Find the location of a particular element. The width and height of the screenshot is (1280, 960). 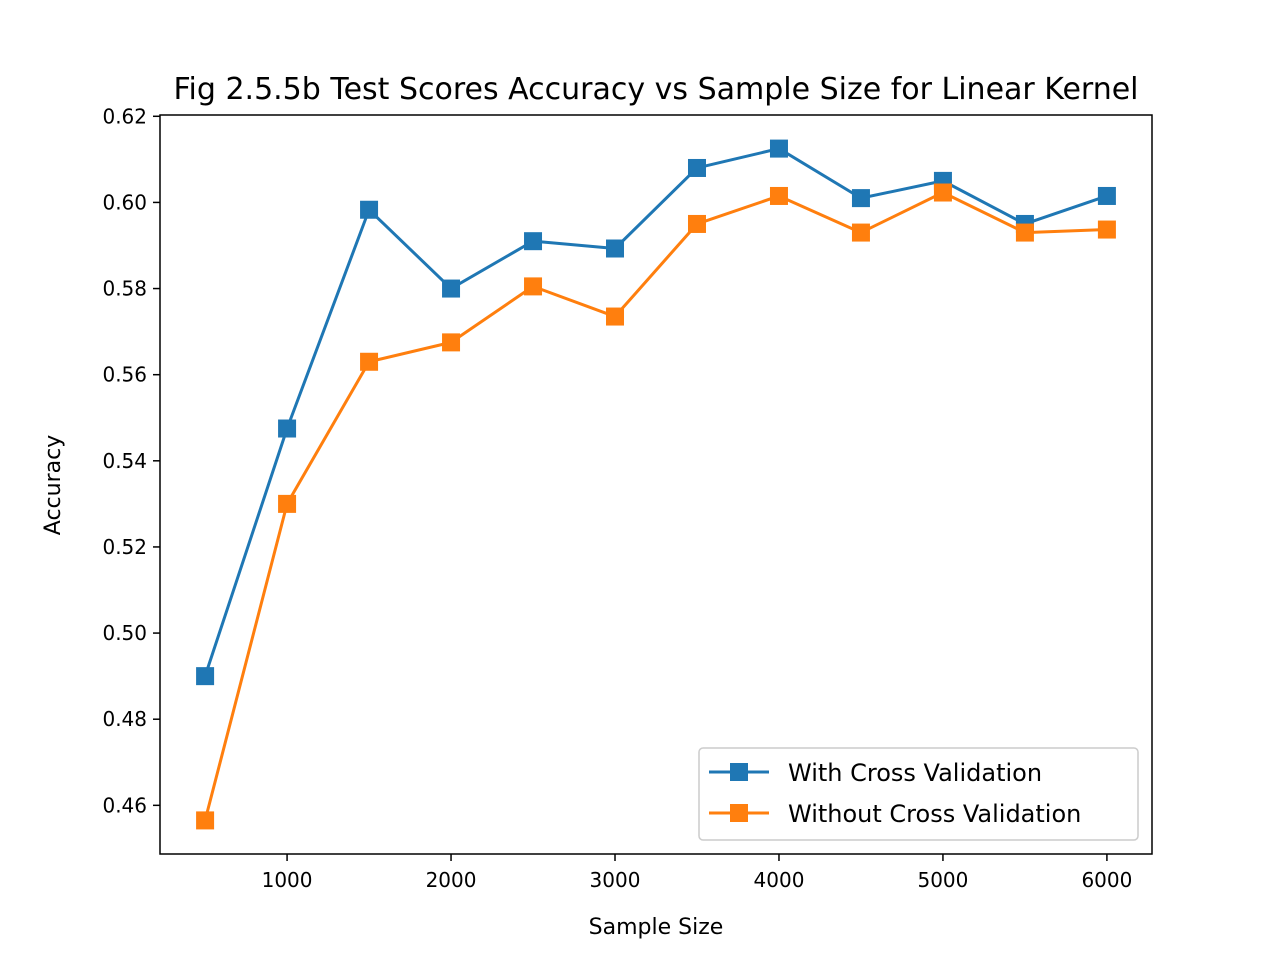

y-tick-label: 0.54 is located at coordinates (124, 461).